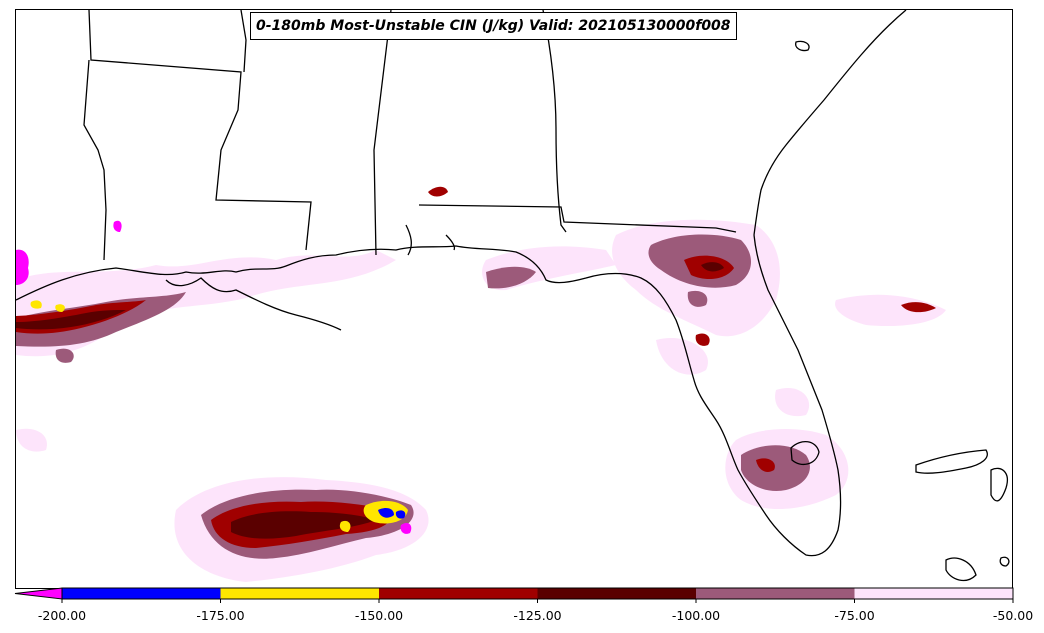 This screenshot has width=1044, height=633. I want to click on cin-yellow-west2, so click(60, 308).